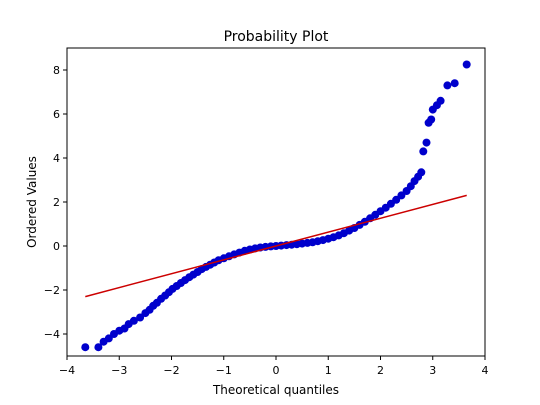 This screenshot has height=405, width=540. What do you see at coordinates (380, 370) in the screenshot?
I see `x-tick-label: 2` at bounding box center [380, 370].